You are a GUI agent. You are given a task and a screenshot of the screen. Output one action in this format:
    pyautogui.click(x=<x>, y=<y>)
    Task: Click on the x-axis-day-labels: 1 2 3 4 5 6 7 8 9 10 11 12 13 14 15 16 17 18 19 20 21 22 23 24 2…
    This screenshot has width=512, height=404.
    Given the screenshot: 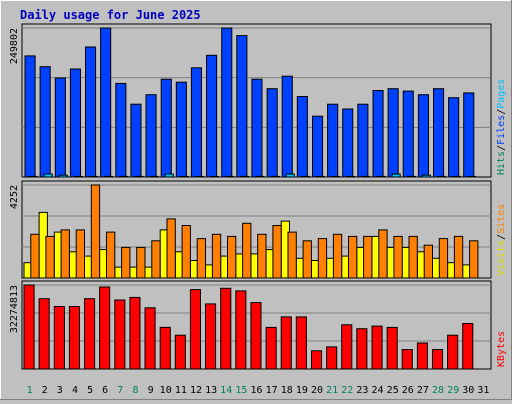 What is the action you would take?
    pyautogui.click(x=258, y=390)
    